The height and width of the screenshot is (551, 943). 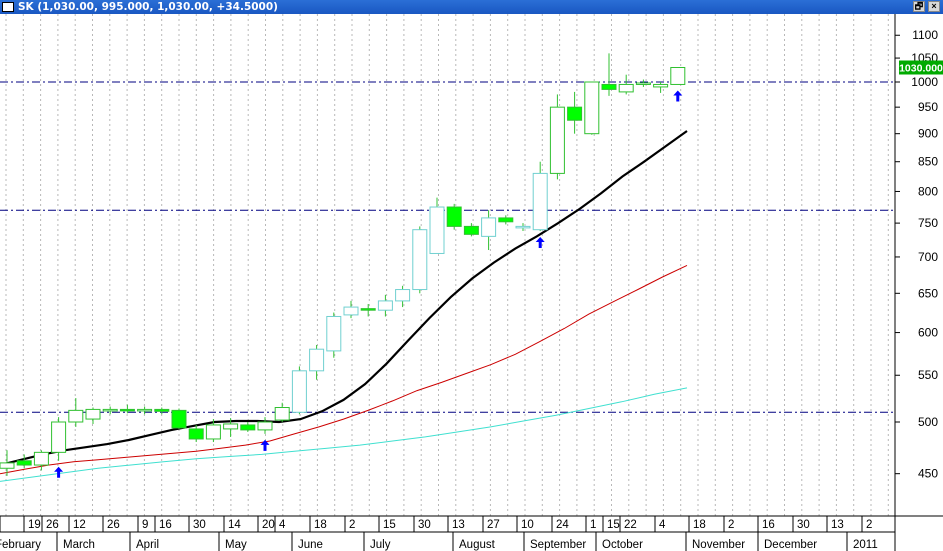 What do you see at coordinates (352, 525) in the screenshot?
I see `x-tick-label-12: 2` at bounding box center [352, 525].